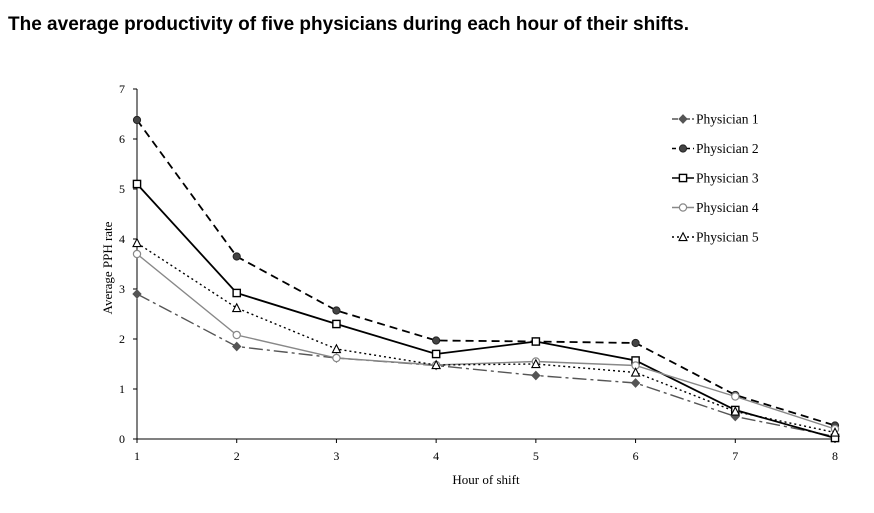  I want to click on y-tick-label: 7, so click(122, 89).